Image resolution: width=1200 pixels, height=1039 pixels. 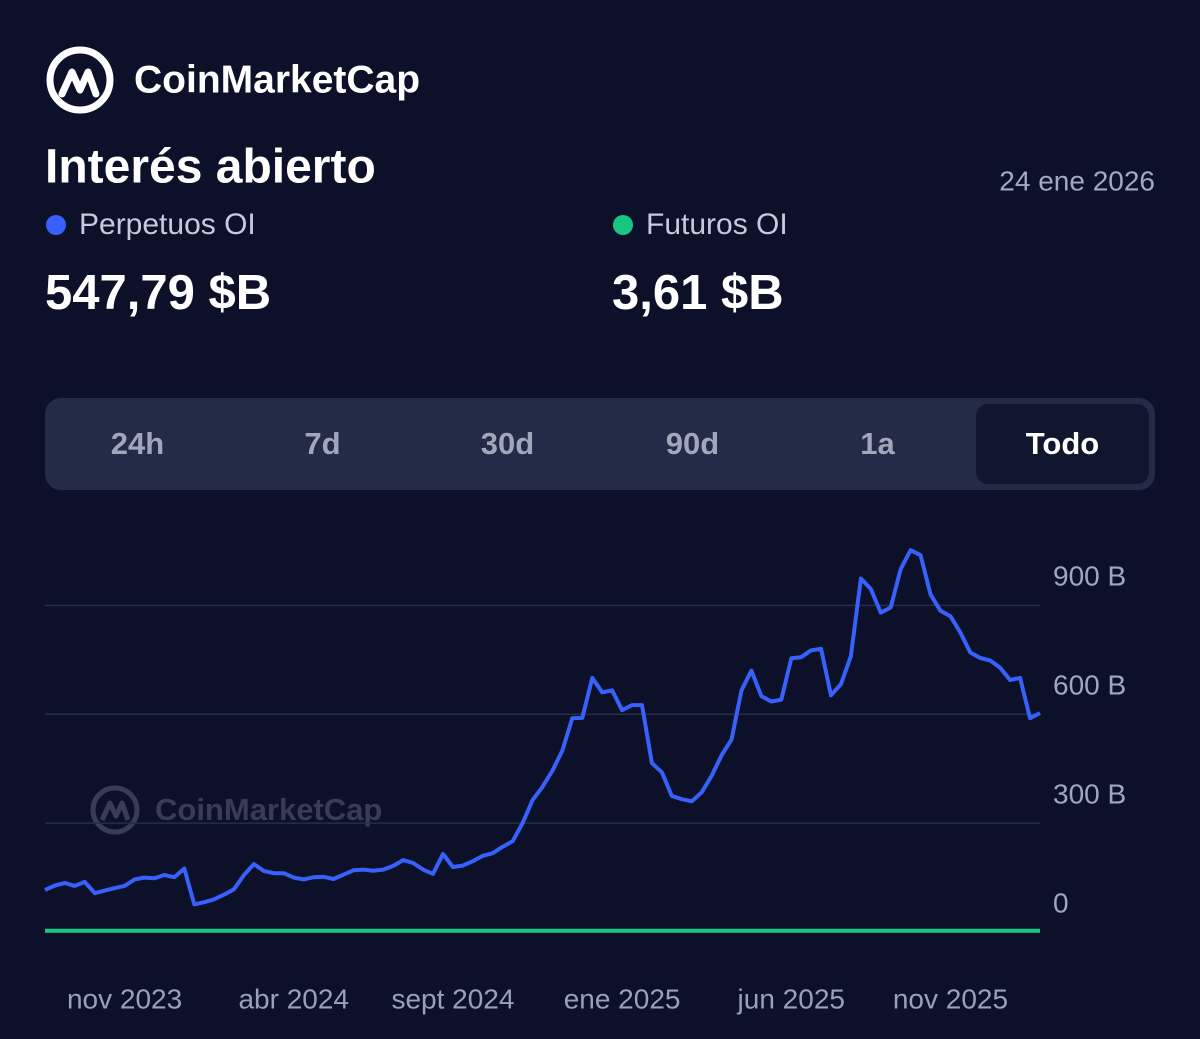 What do you see at coordinates (877, 443) in the screenshot?
I see `tab: 1a` at bounding box center [877, 443].